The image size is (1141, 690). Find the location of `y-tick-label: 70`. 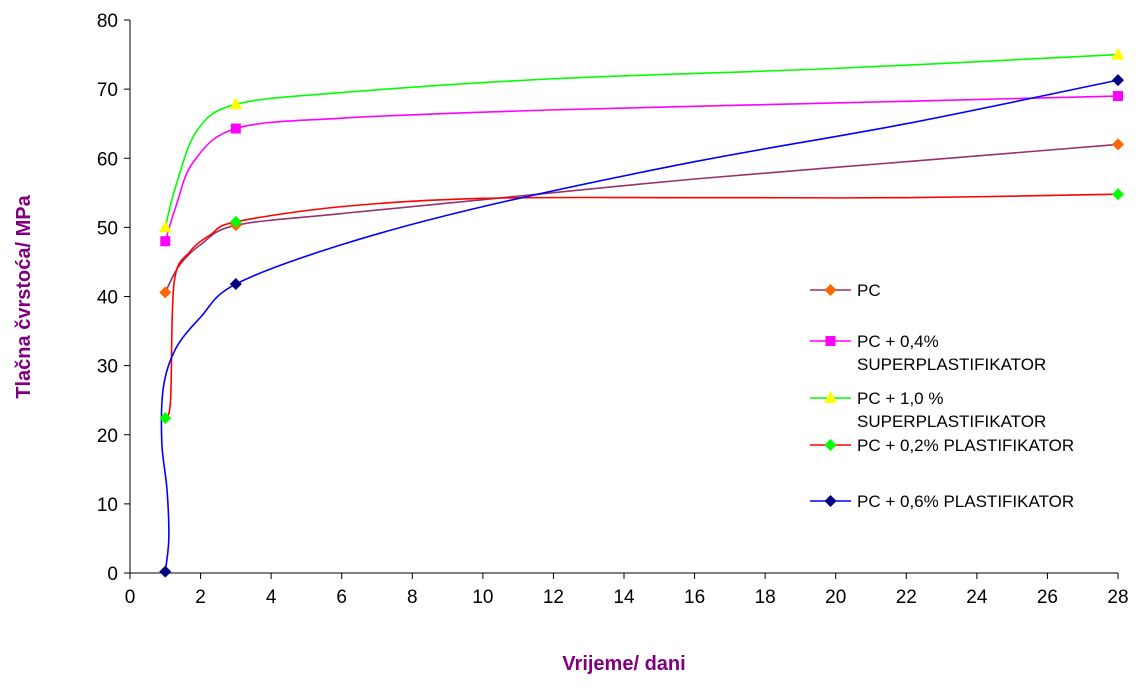

y-tick-label: 70 is located at coordinates (107, 90).